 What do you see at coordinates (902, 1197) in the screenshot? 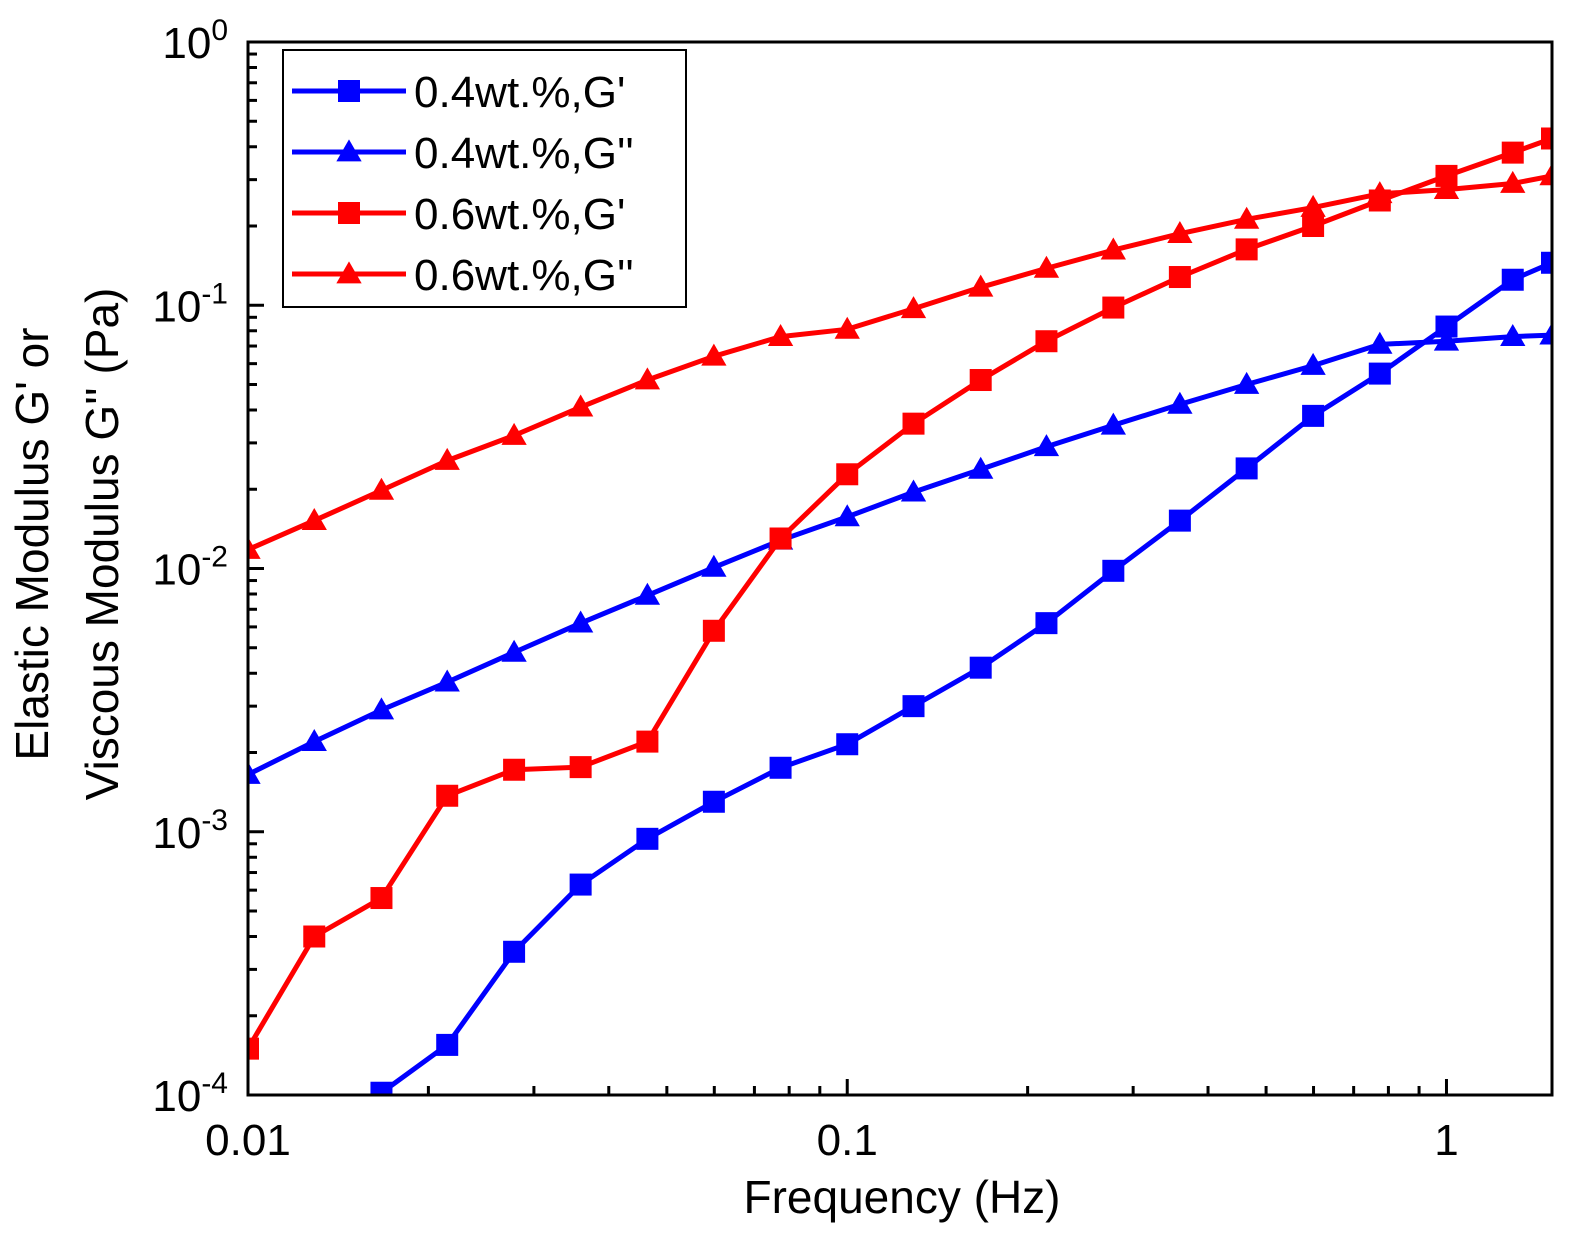
I see `x-axis-title: Frequency (Hz)` at bounding box center [902, 1197].